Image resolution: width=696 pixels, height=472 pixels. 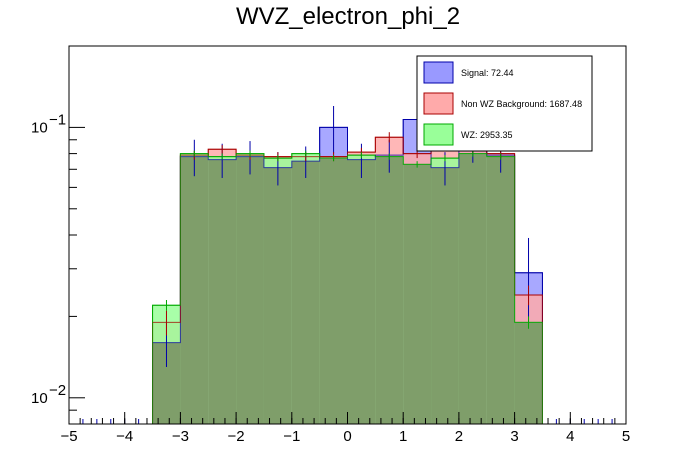 I want to click on chart-title: WVZ_electron_phi_2, so click(x=348, y=16).